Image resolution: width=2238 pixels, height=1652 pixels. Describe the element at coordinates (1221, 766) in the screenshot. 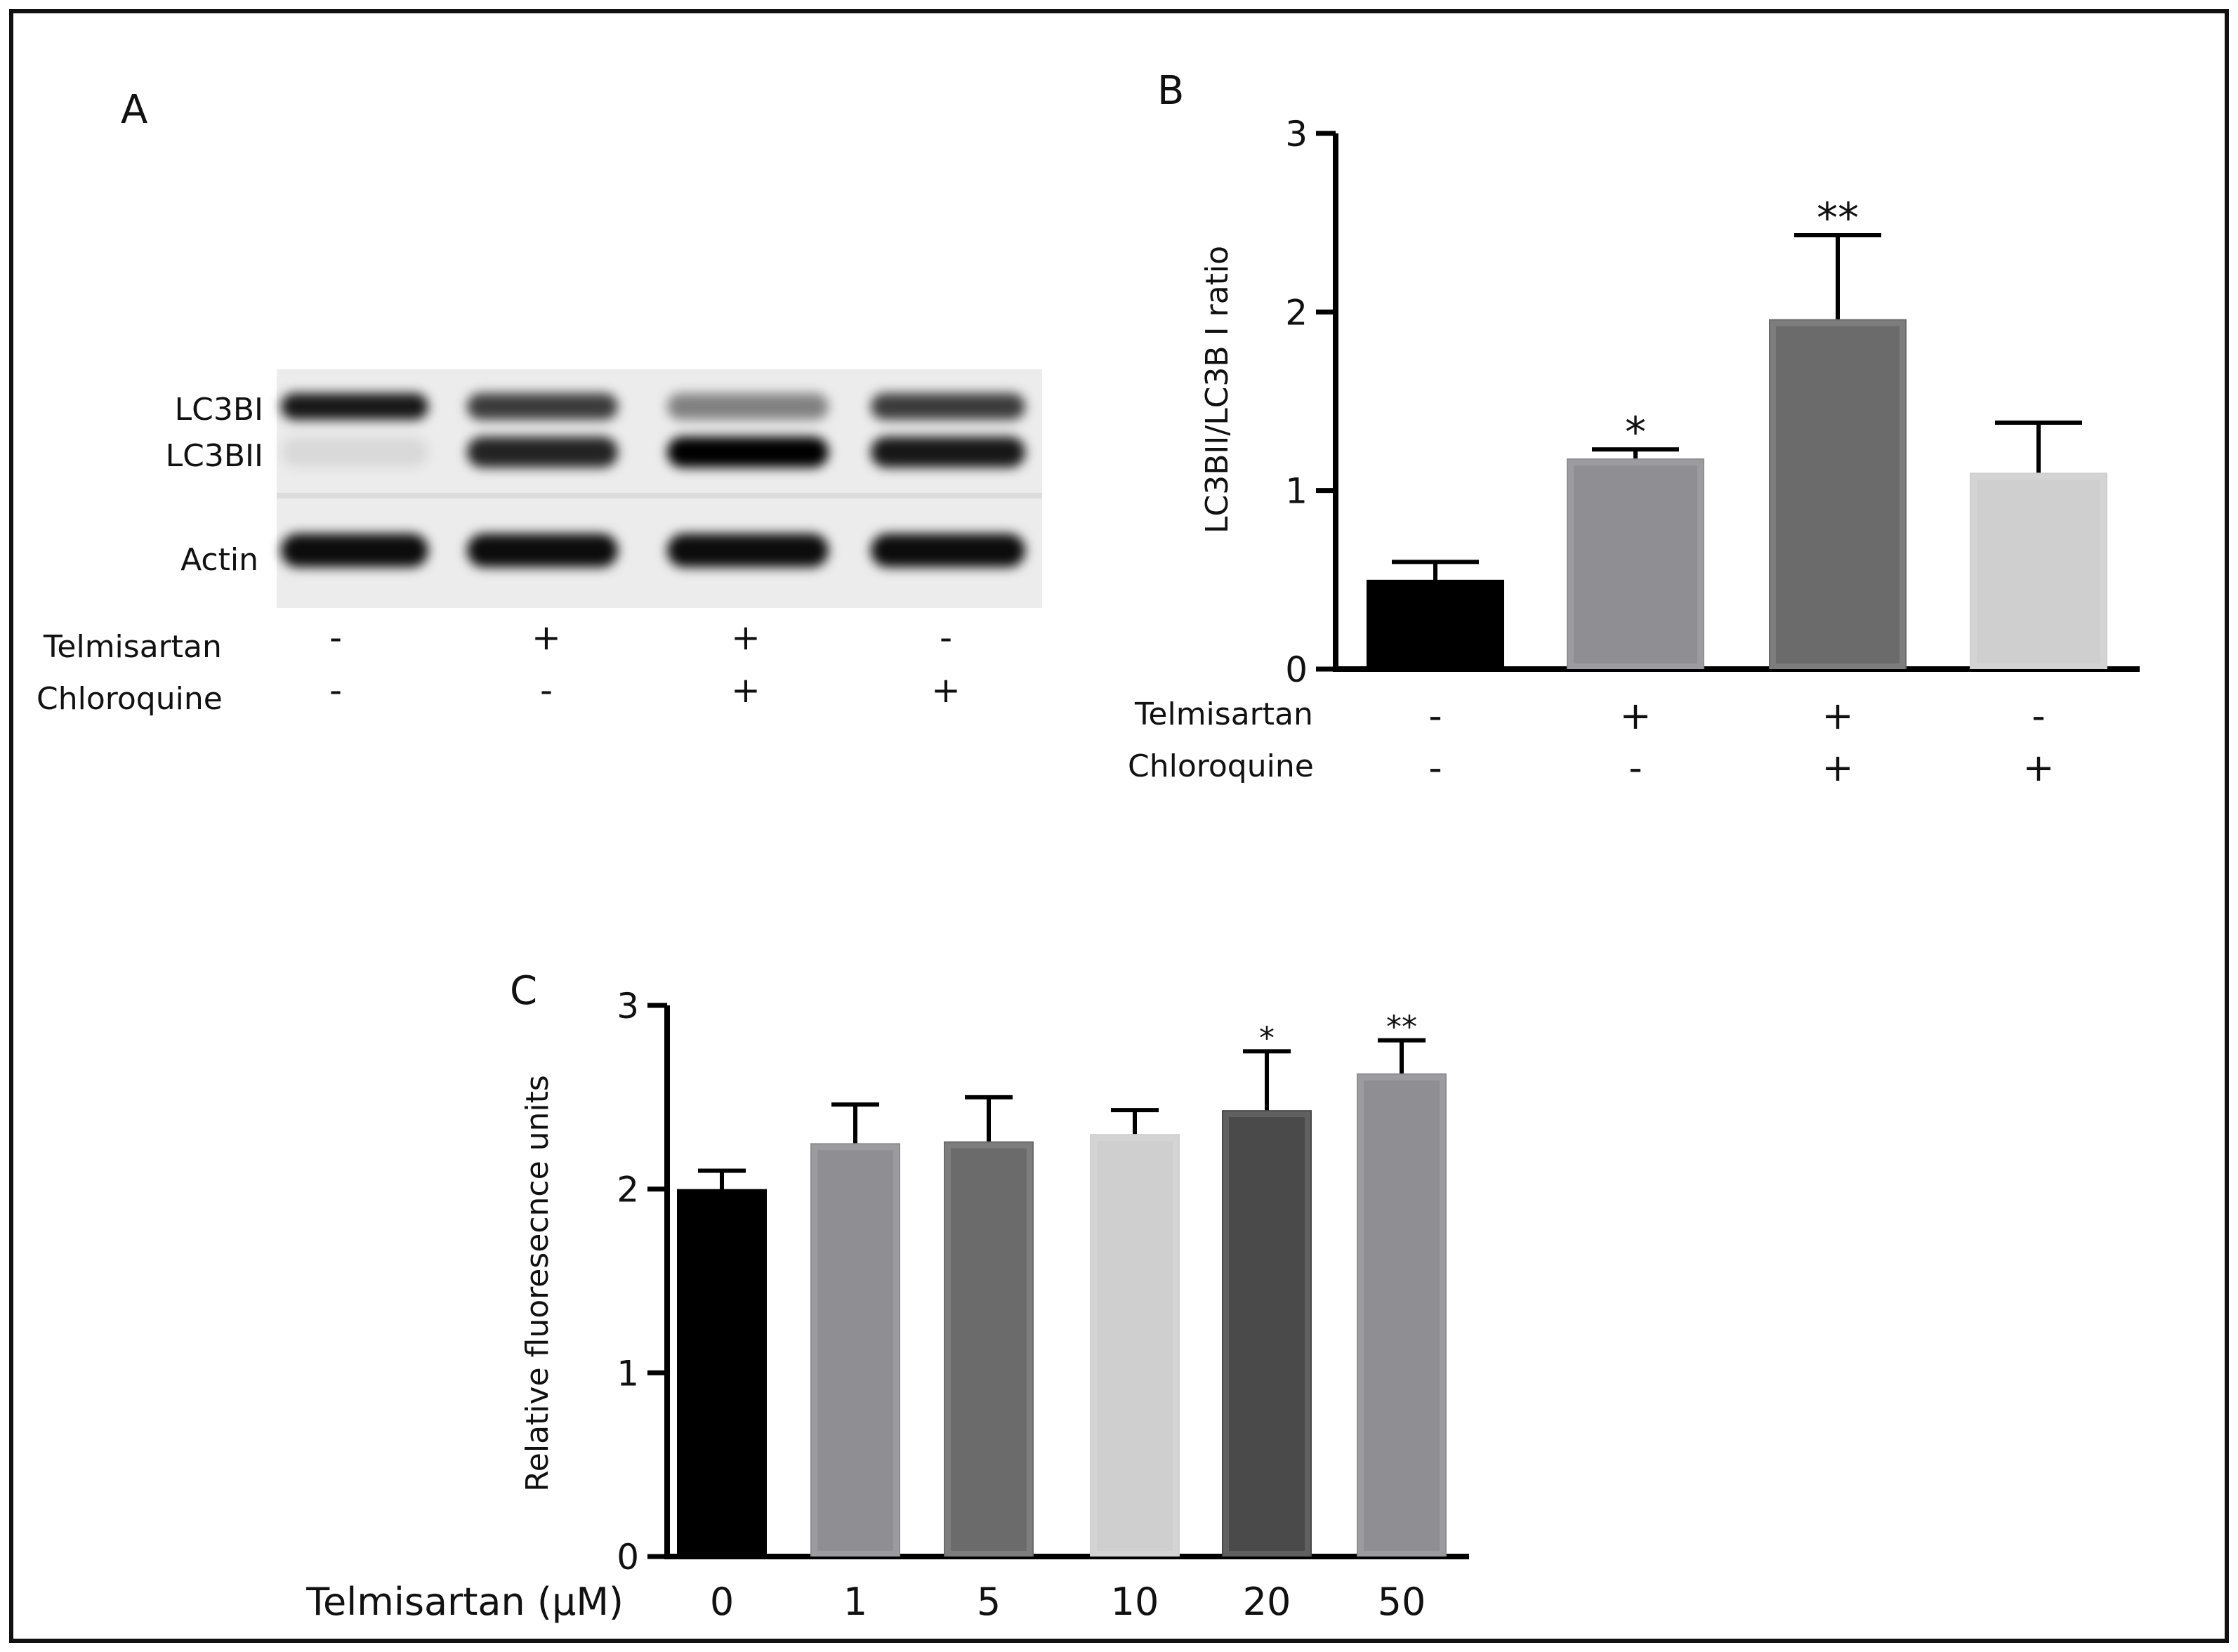

I see `chart-b-row-chloroquine: Chloroquine` at that location.